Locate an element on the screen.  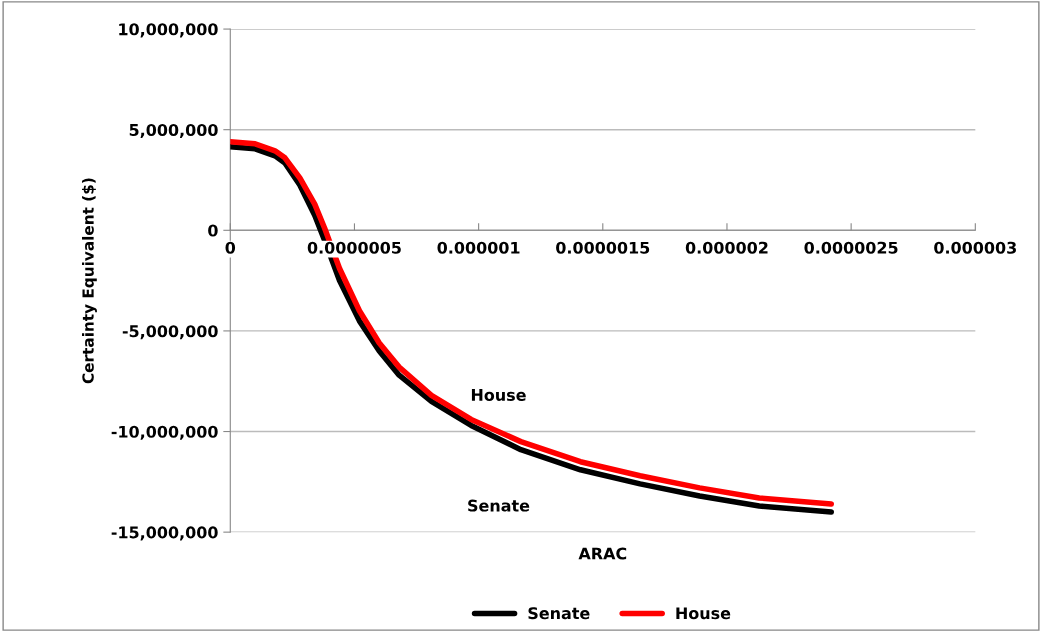
y-tick-label: 10,000,000 is located at coordinates (168, 30).